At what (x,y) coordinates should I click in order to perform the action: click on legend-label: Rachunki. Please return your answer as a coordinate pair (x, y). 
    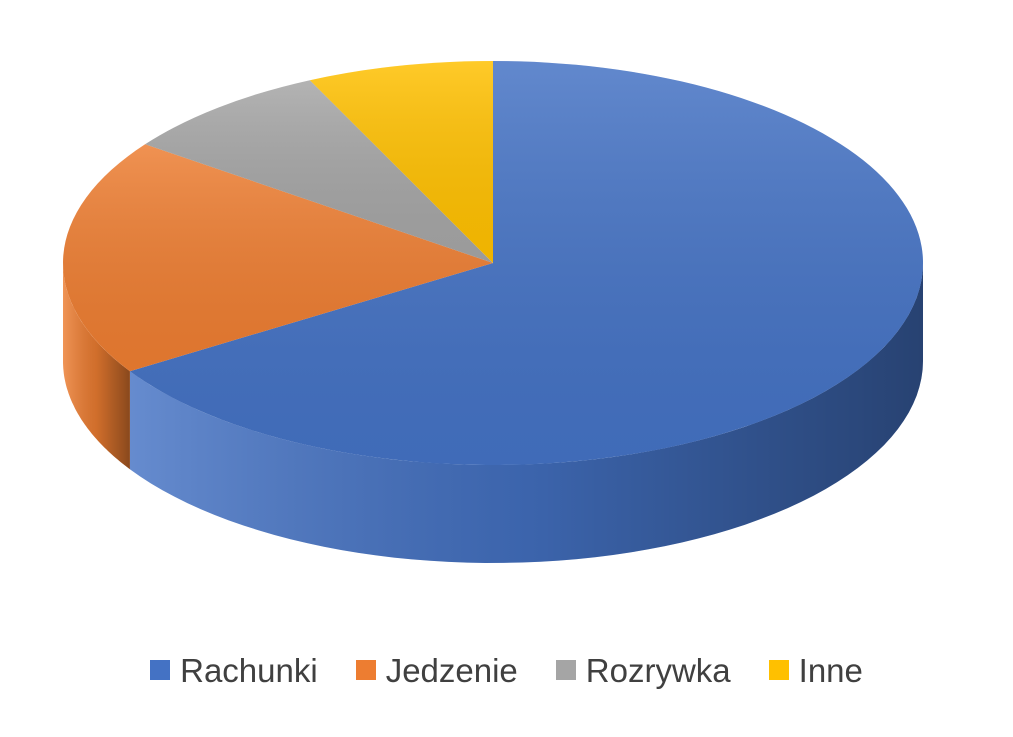
    Looking at the image, I should click on (249, 670).